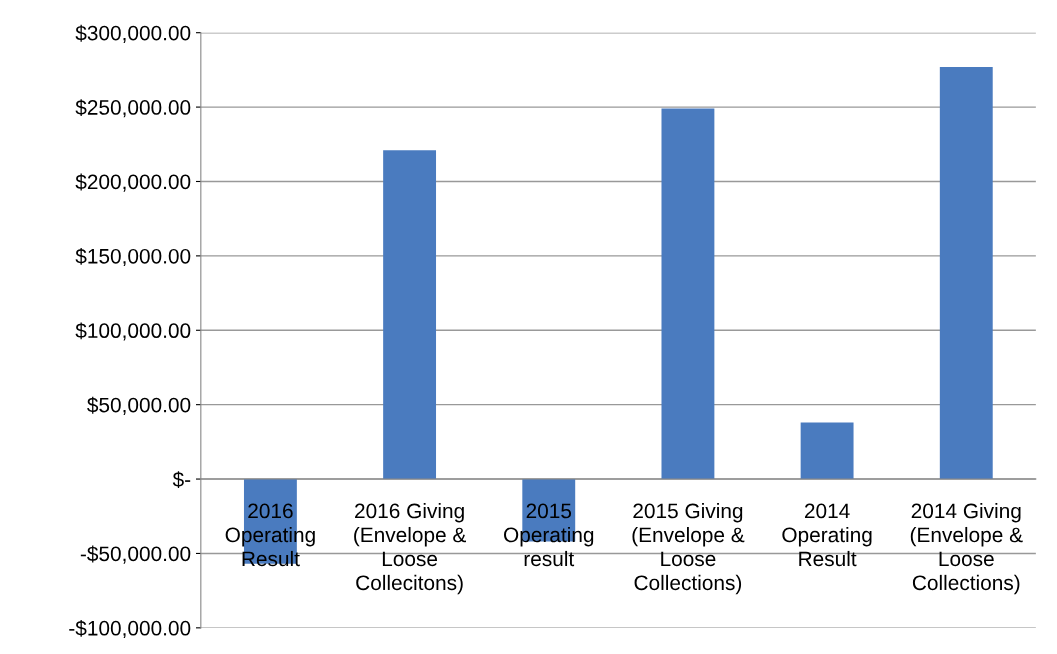 The image size is (1057, 654). I want to click on x-tick-label: 2016 Giving (Envelope & Loose Collecitons), so click(410, 549).